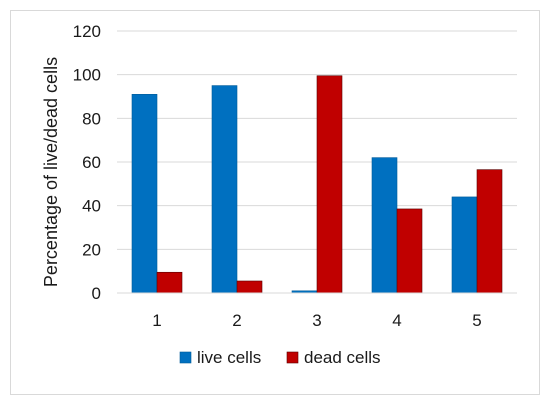  I want to click on x-tick-label: 2, so click(236, 320).